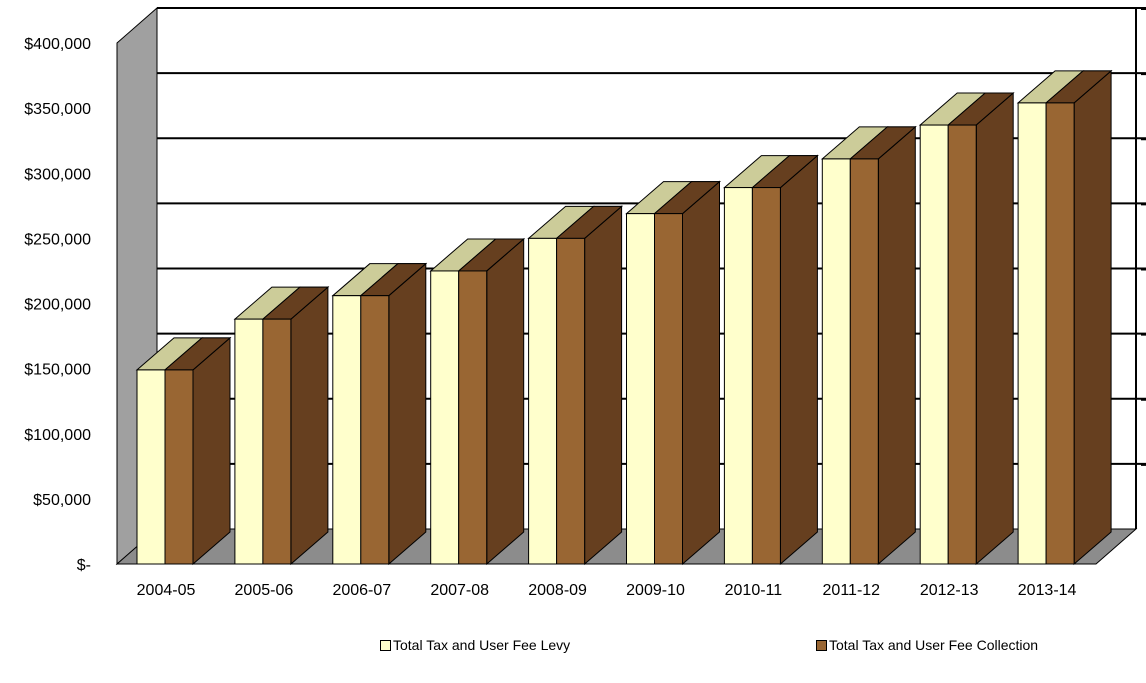  What do you see at coordinates (821, 645) in the screenshot?
I see `legend-swatch-collection` at bounding box center [821, 645].